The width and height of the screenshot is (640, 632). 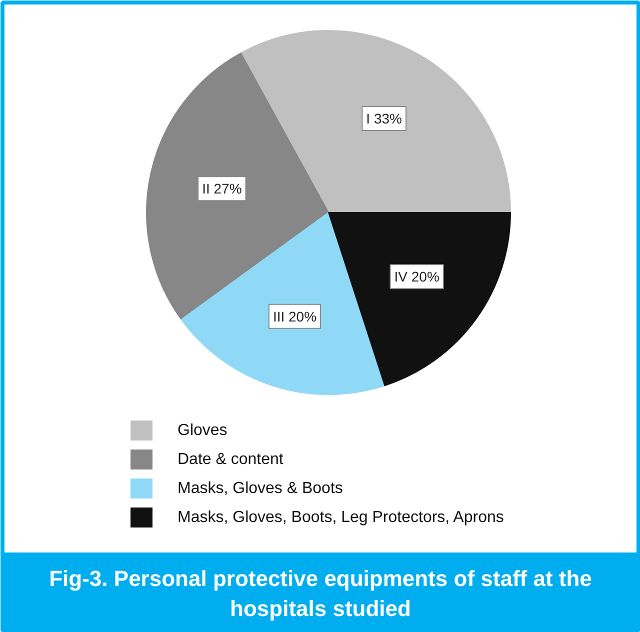 What do you see at coordinates (384, 118) in the screenshot?
I see `data-label: I 33%` at bounding box center [384, 118].